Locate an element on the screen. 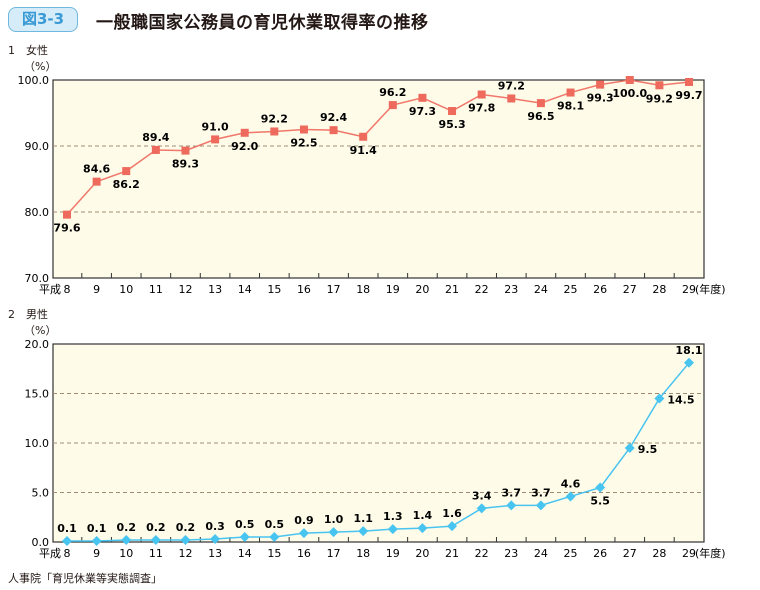 This screenshot has height=590, width=760. data-label: 1.3 is located at coordinates (393, 516).